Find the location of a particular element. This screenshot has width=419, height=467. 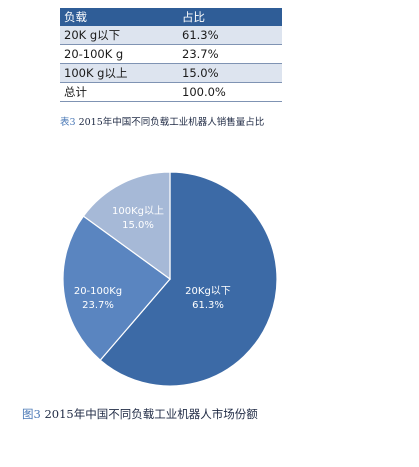

slice-value-label: 23.7% is located at coordinates (98, 305).